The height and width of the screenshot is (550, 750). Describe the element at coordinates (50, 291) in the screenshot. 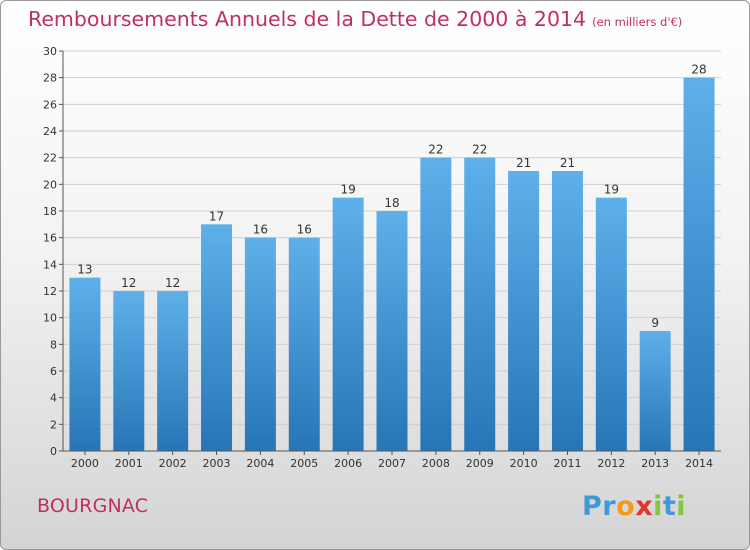

I see `y-tick-label: 12` at that location.